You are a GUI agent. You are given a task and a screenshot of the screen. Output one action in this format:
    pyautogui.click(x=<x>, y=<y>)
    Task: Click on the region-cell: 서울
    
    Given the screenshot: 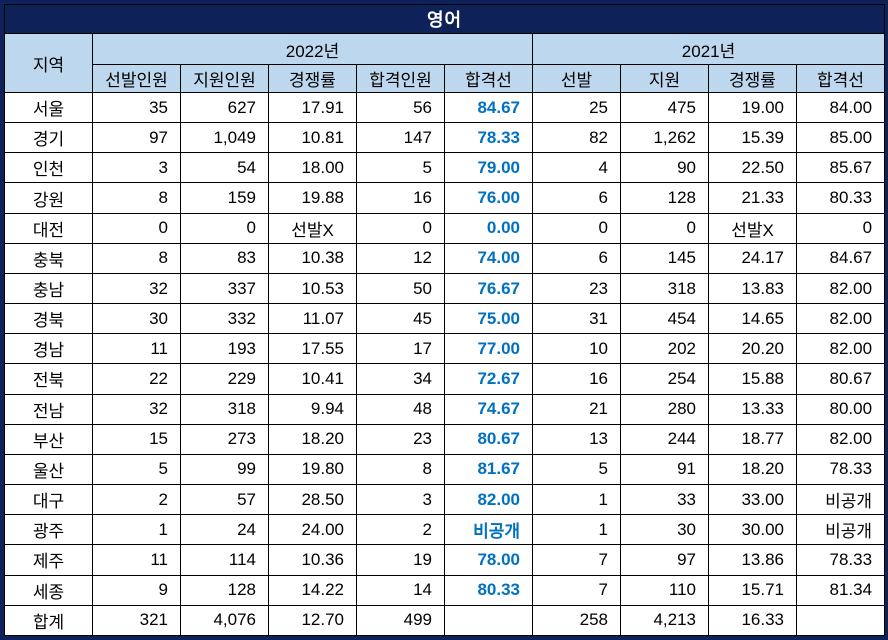 What is the action you would take?
    pyautogui.click(x=48, y=107)
    